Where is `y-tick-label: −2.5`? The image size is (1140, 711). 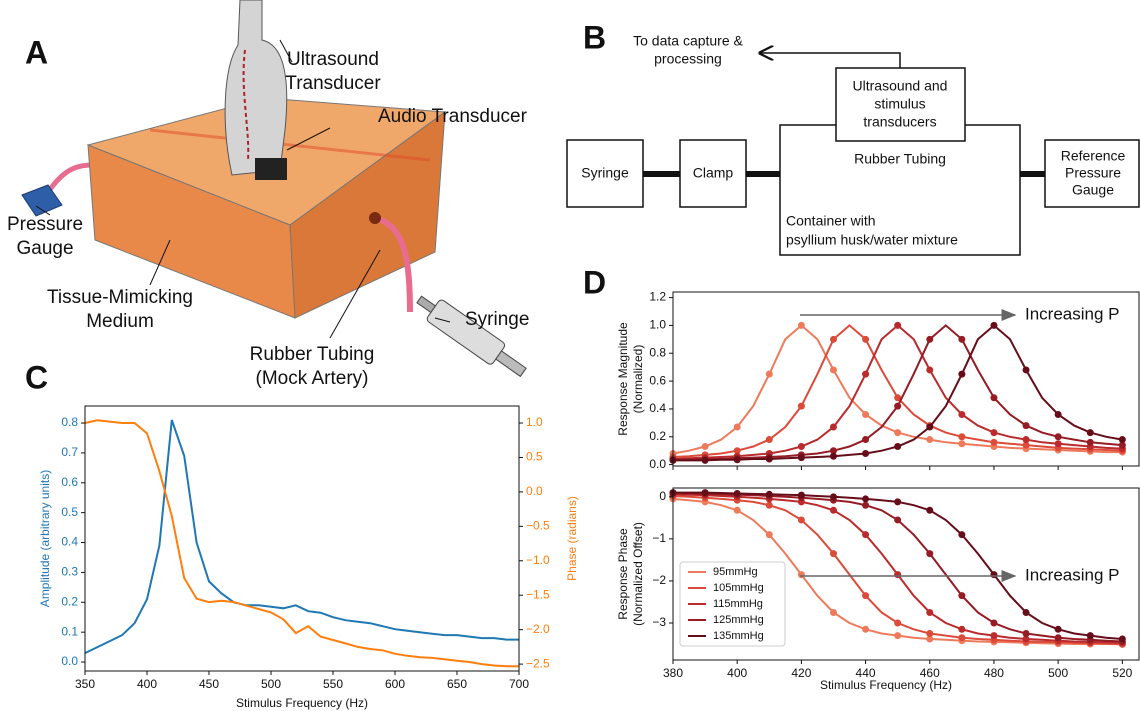
y-tick-label: −2.5 is located at coordinates (538, 663).